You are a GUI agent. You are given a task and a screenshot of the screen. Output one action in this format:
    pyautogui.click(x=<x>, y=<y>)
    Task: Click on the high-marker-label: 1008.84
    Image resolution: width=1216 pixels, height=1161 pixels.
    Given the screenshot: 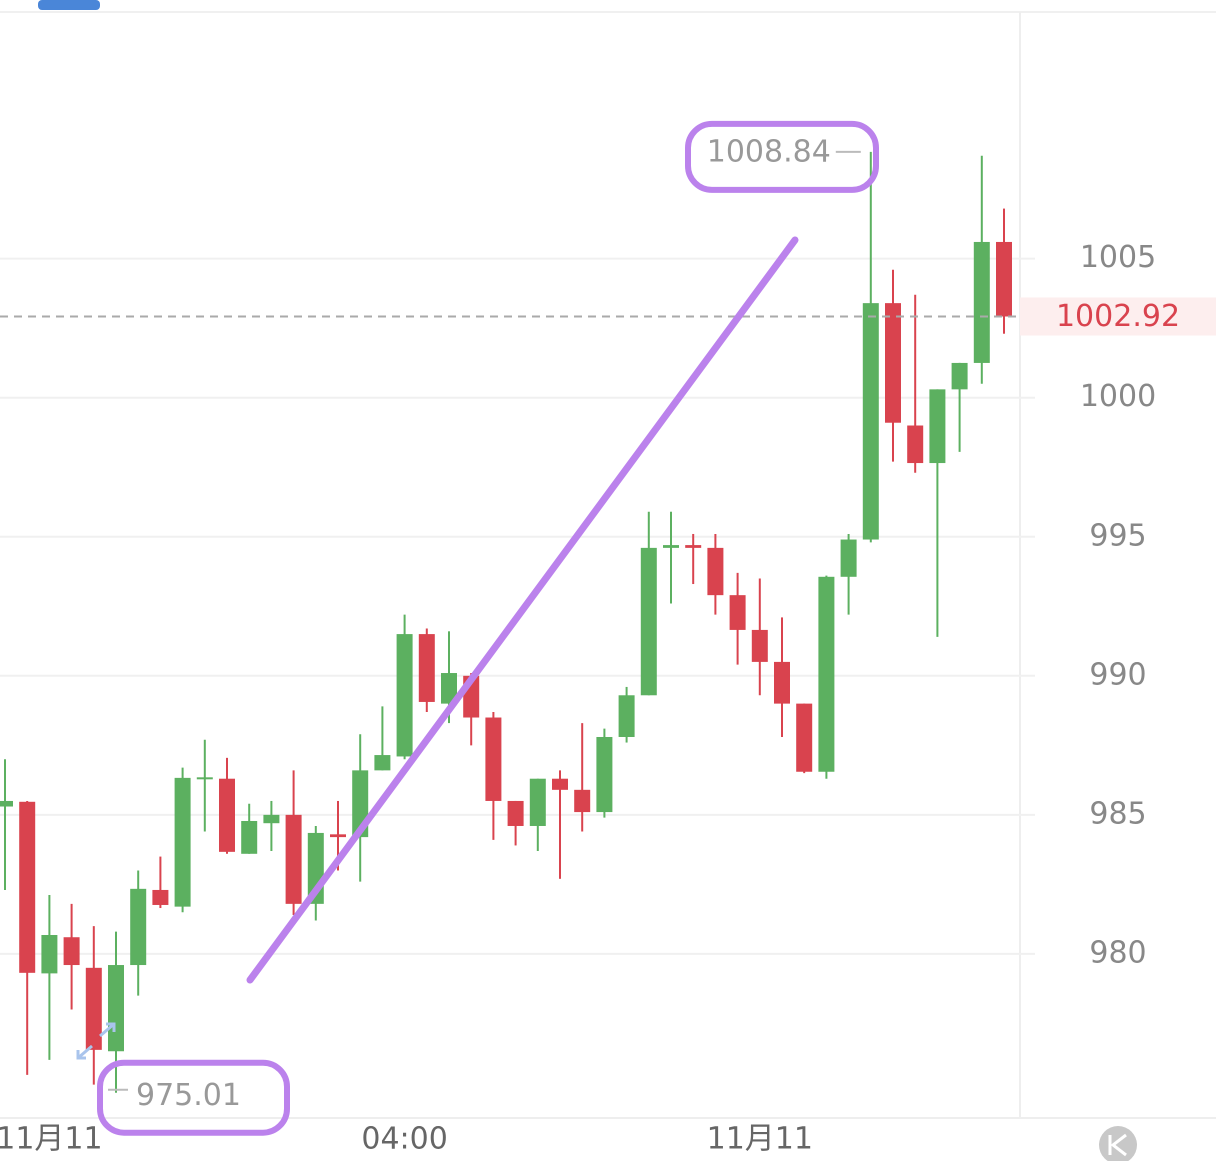 What is the action you would take?
    pyautogui.click(x=769, y=151)
    